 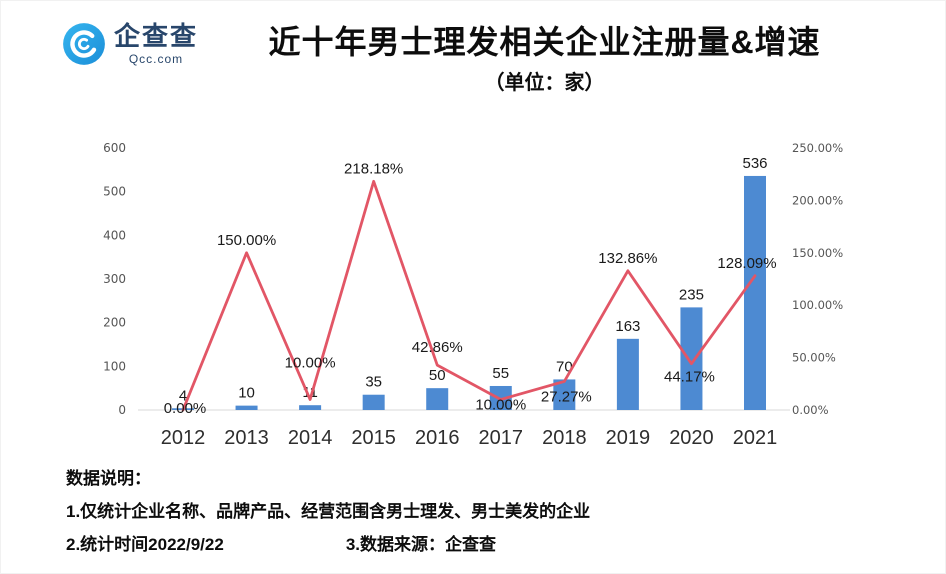 I want to click on qcc-logo-domain: Qcc.com, so click(x=156, y=58).